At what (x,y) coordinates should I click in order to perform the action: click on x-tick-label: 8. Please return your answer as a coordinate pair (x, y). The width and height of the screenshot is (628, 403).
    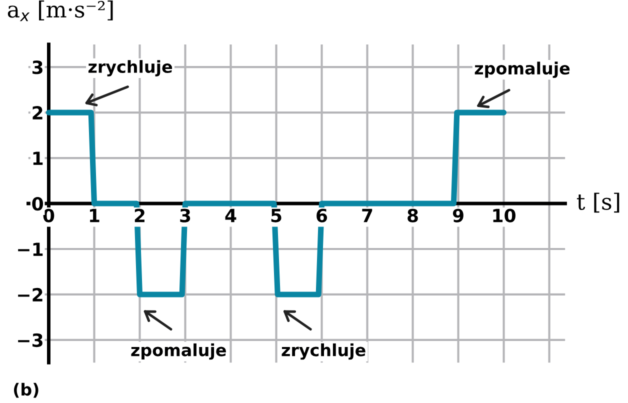
    Looking at the image, I should click on (413, 215).